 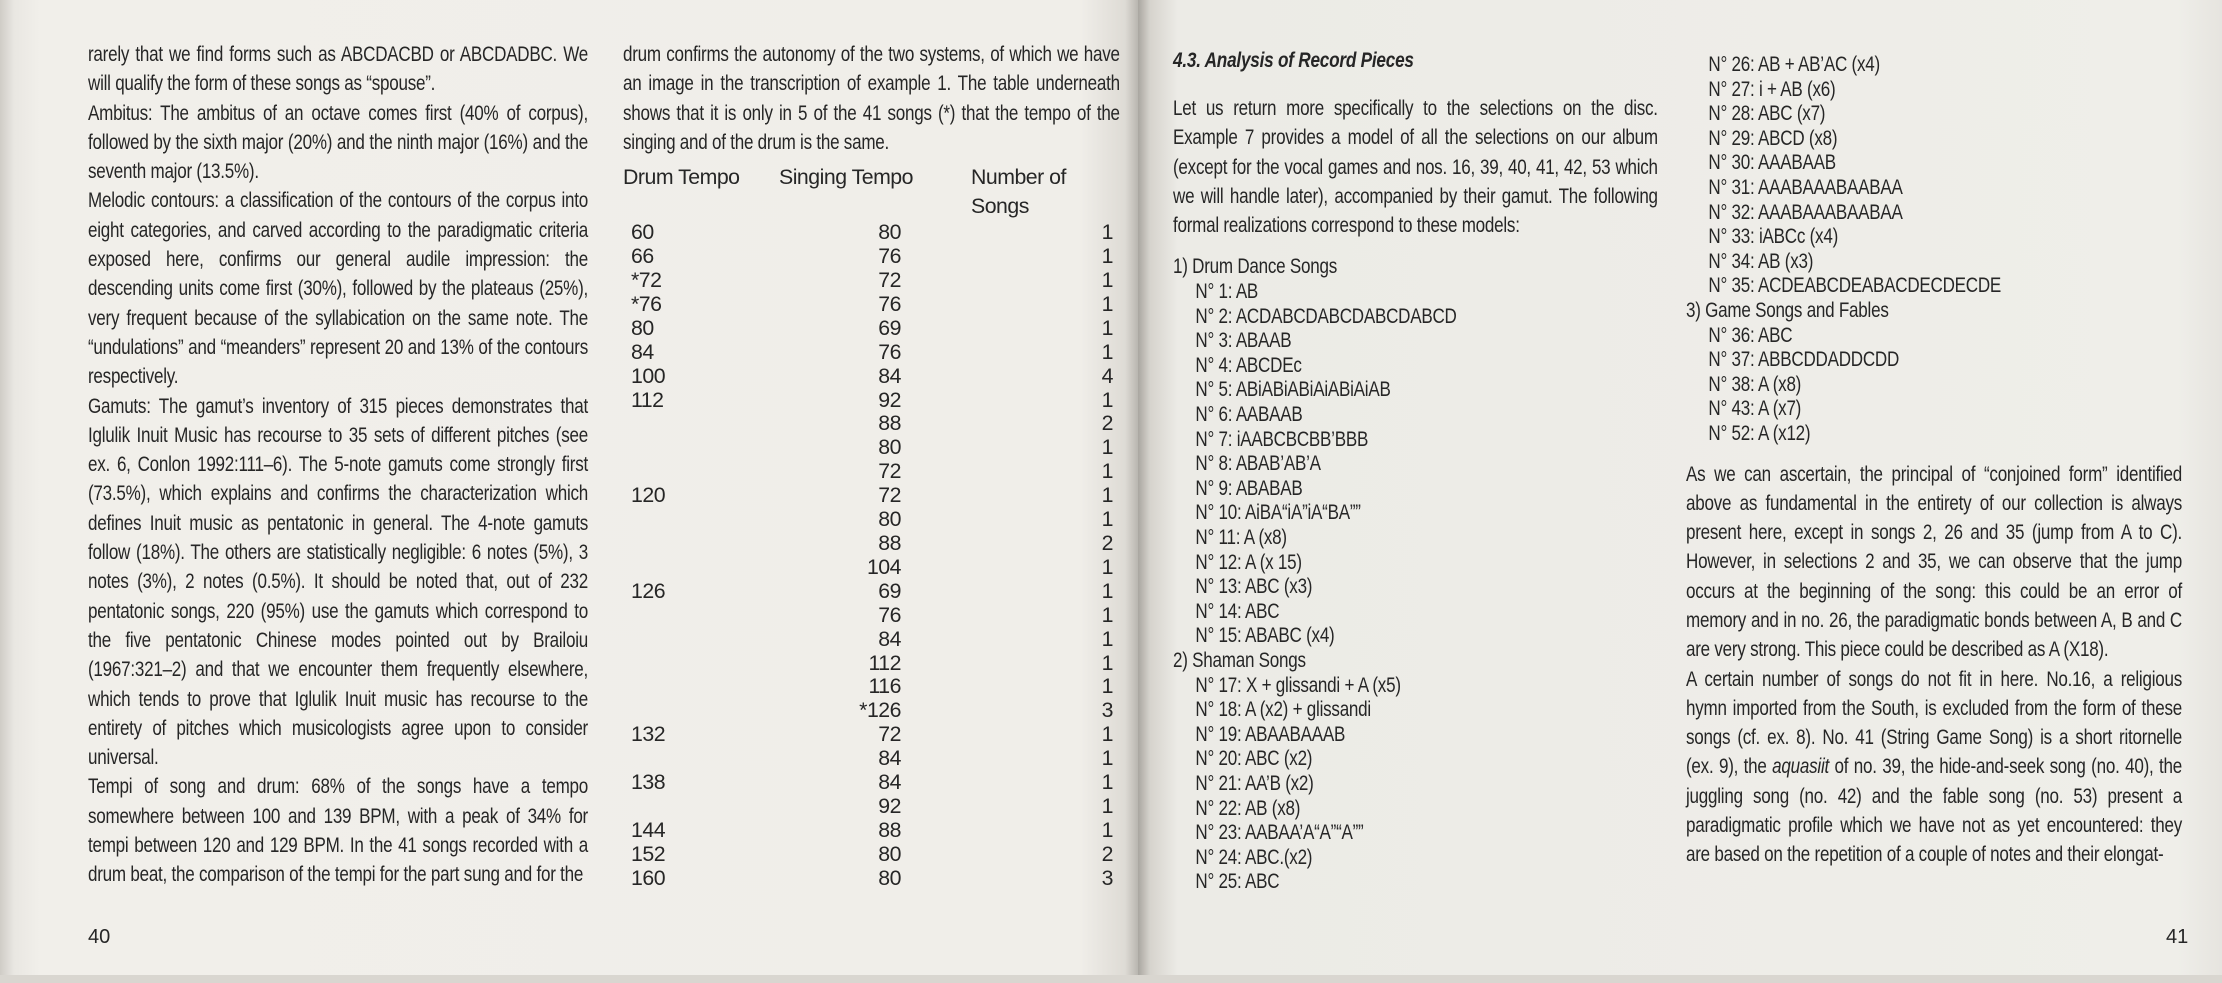 I want to click on list-item: N° 37: ABBCDDADDCDD, so click(x=1804, y=359).